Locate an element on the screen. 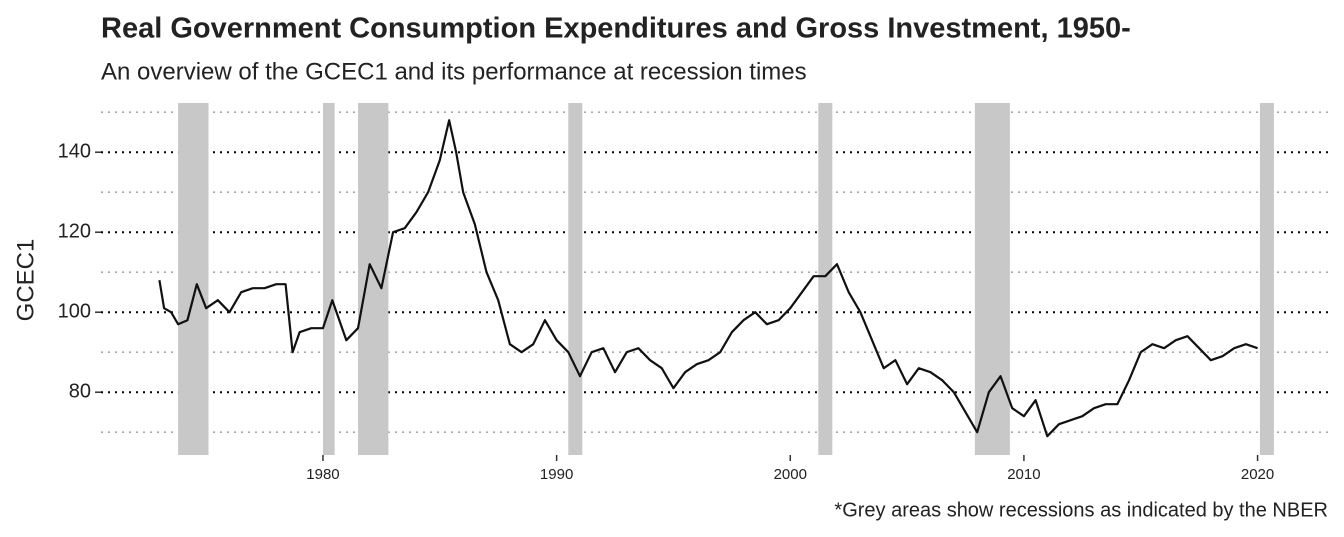  x-tick-label: 1990 is located at coordinates (556, 474).